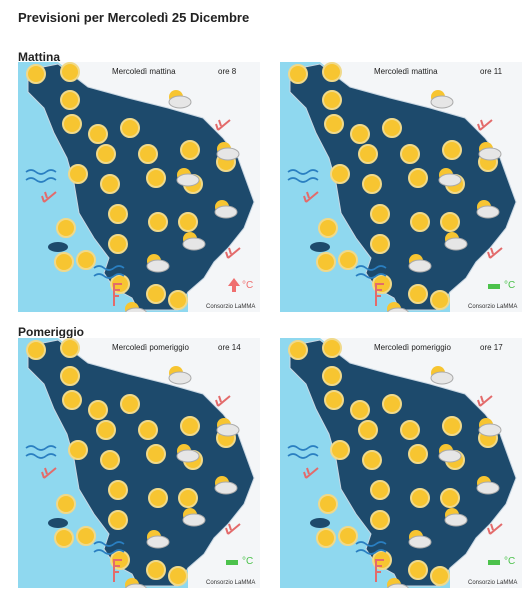  What do you see at coordinates (379, 570) in the screenshot?
I see `flag-icon` at bounding box center [379, 570].